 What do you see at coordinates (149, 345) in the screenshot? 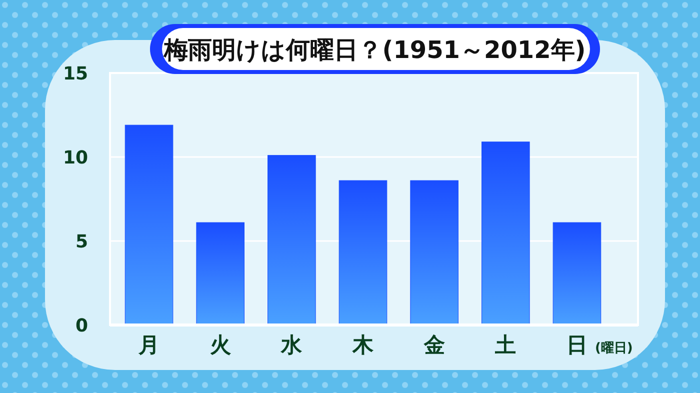
I see `x-tick-label: 月` at bounding box center [149, 345].